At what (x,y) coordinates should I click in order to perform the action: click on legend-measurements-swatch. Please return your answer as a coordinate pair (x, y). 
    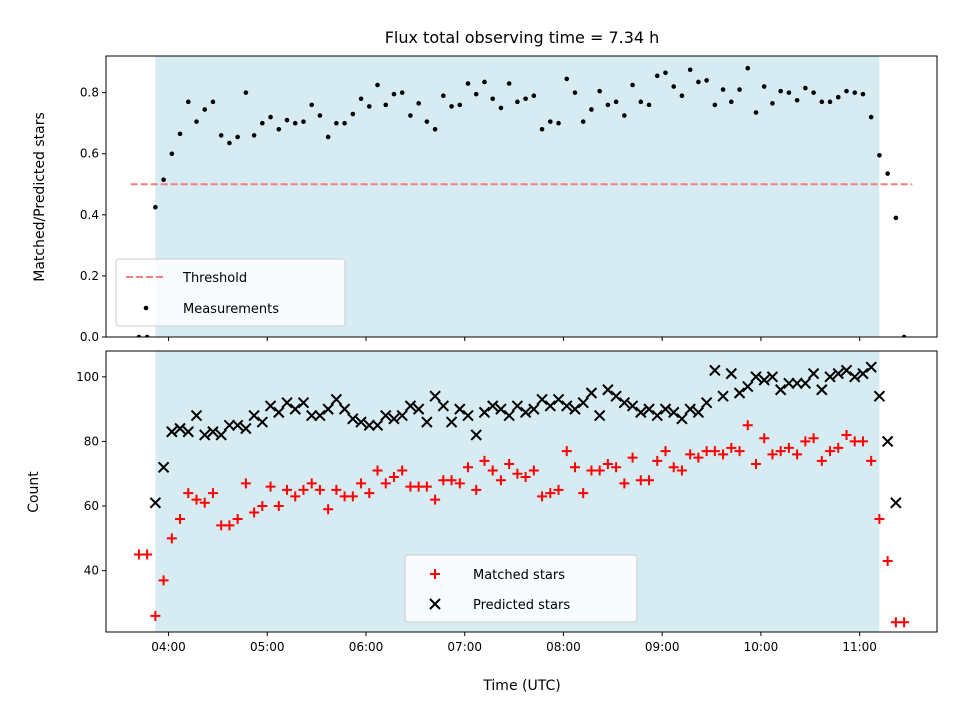
    Looking at the image, I should click on (146, 308).